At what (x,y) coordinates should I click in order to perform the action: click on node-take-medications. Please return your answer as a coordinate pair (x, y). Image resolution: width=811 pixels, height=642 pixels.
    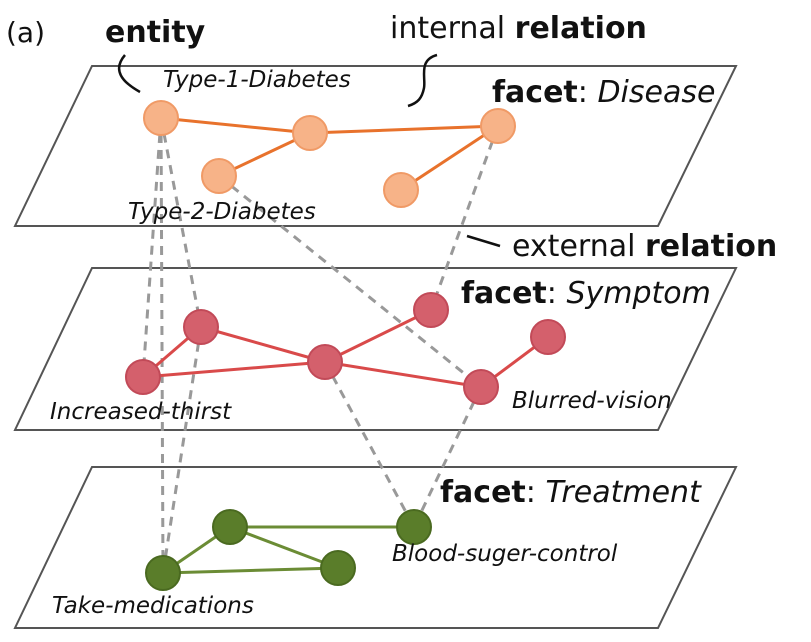
    Looking at the image, I should click on (163, 573).